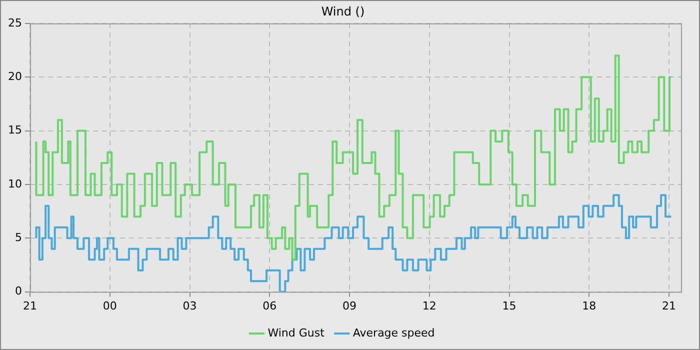 The width and height of the screenshot is (700, 350). What do you see at coordinates (15, 23) in the screenshot?
I see `y-tick-label: 25` at bounding box center [15, 23].